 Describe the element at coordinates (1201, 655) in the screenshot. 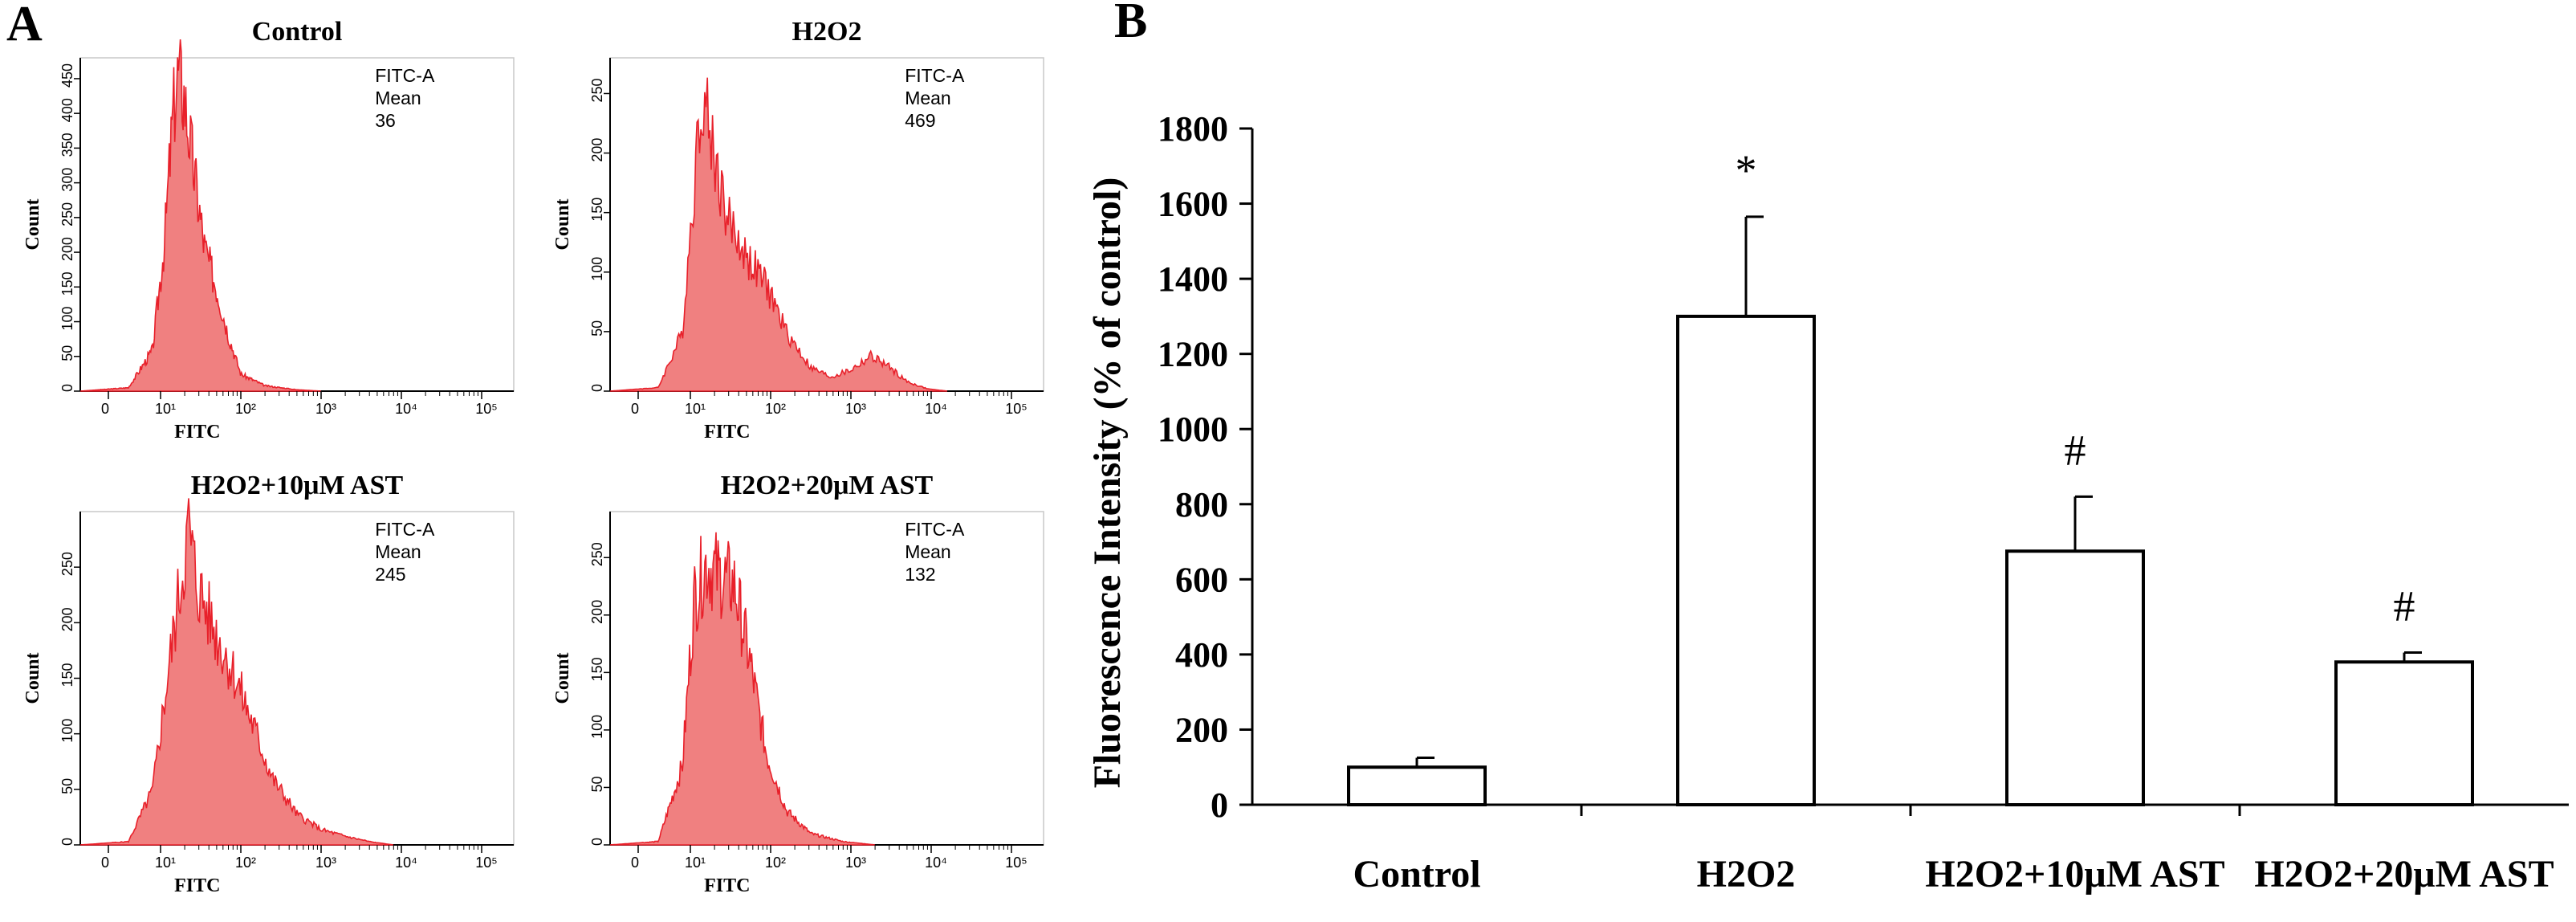

I see `bar-y-tick-label: 400` at that location.